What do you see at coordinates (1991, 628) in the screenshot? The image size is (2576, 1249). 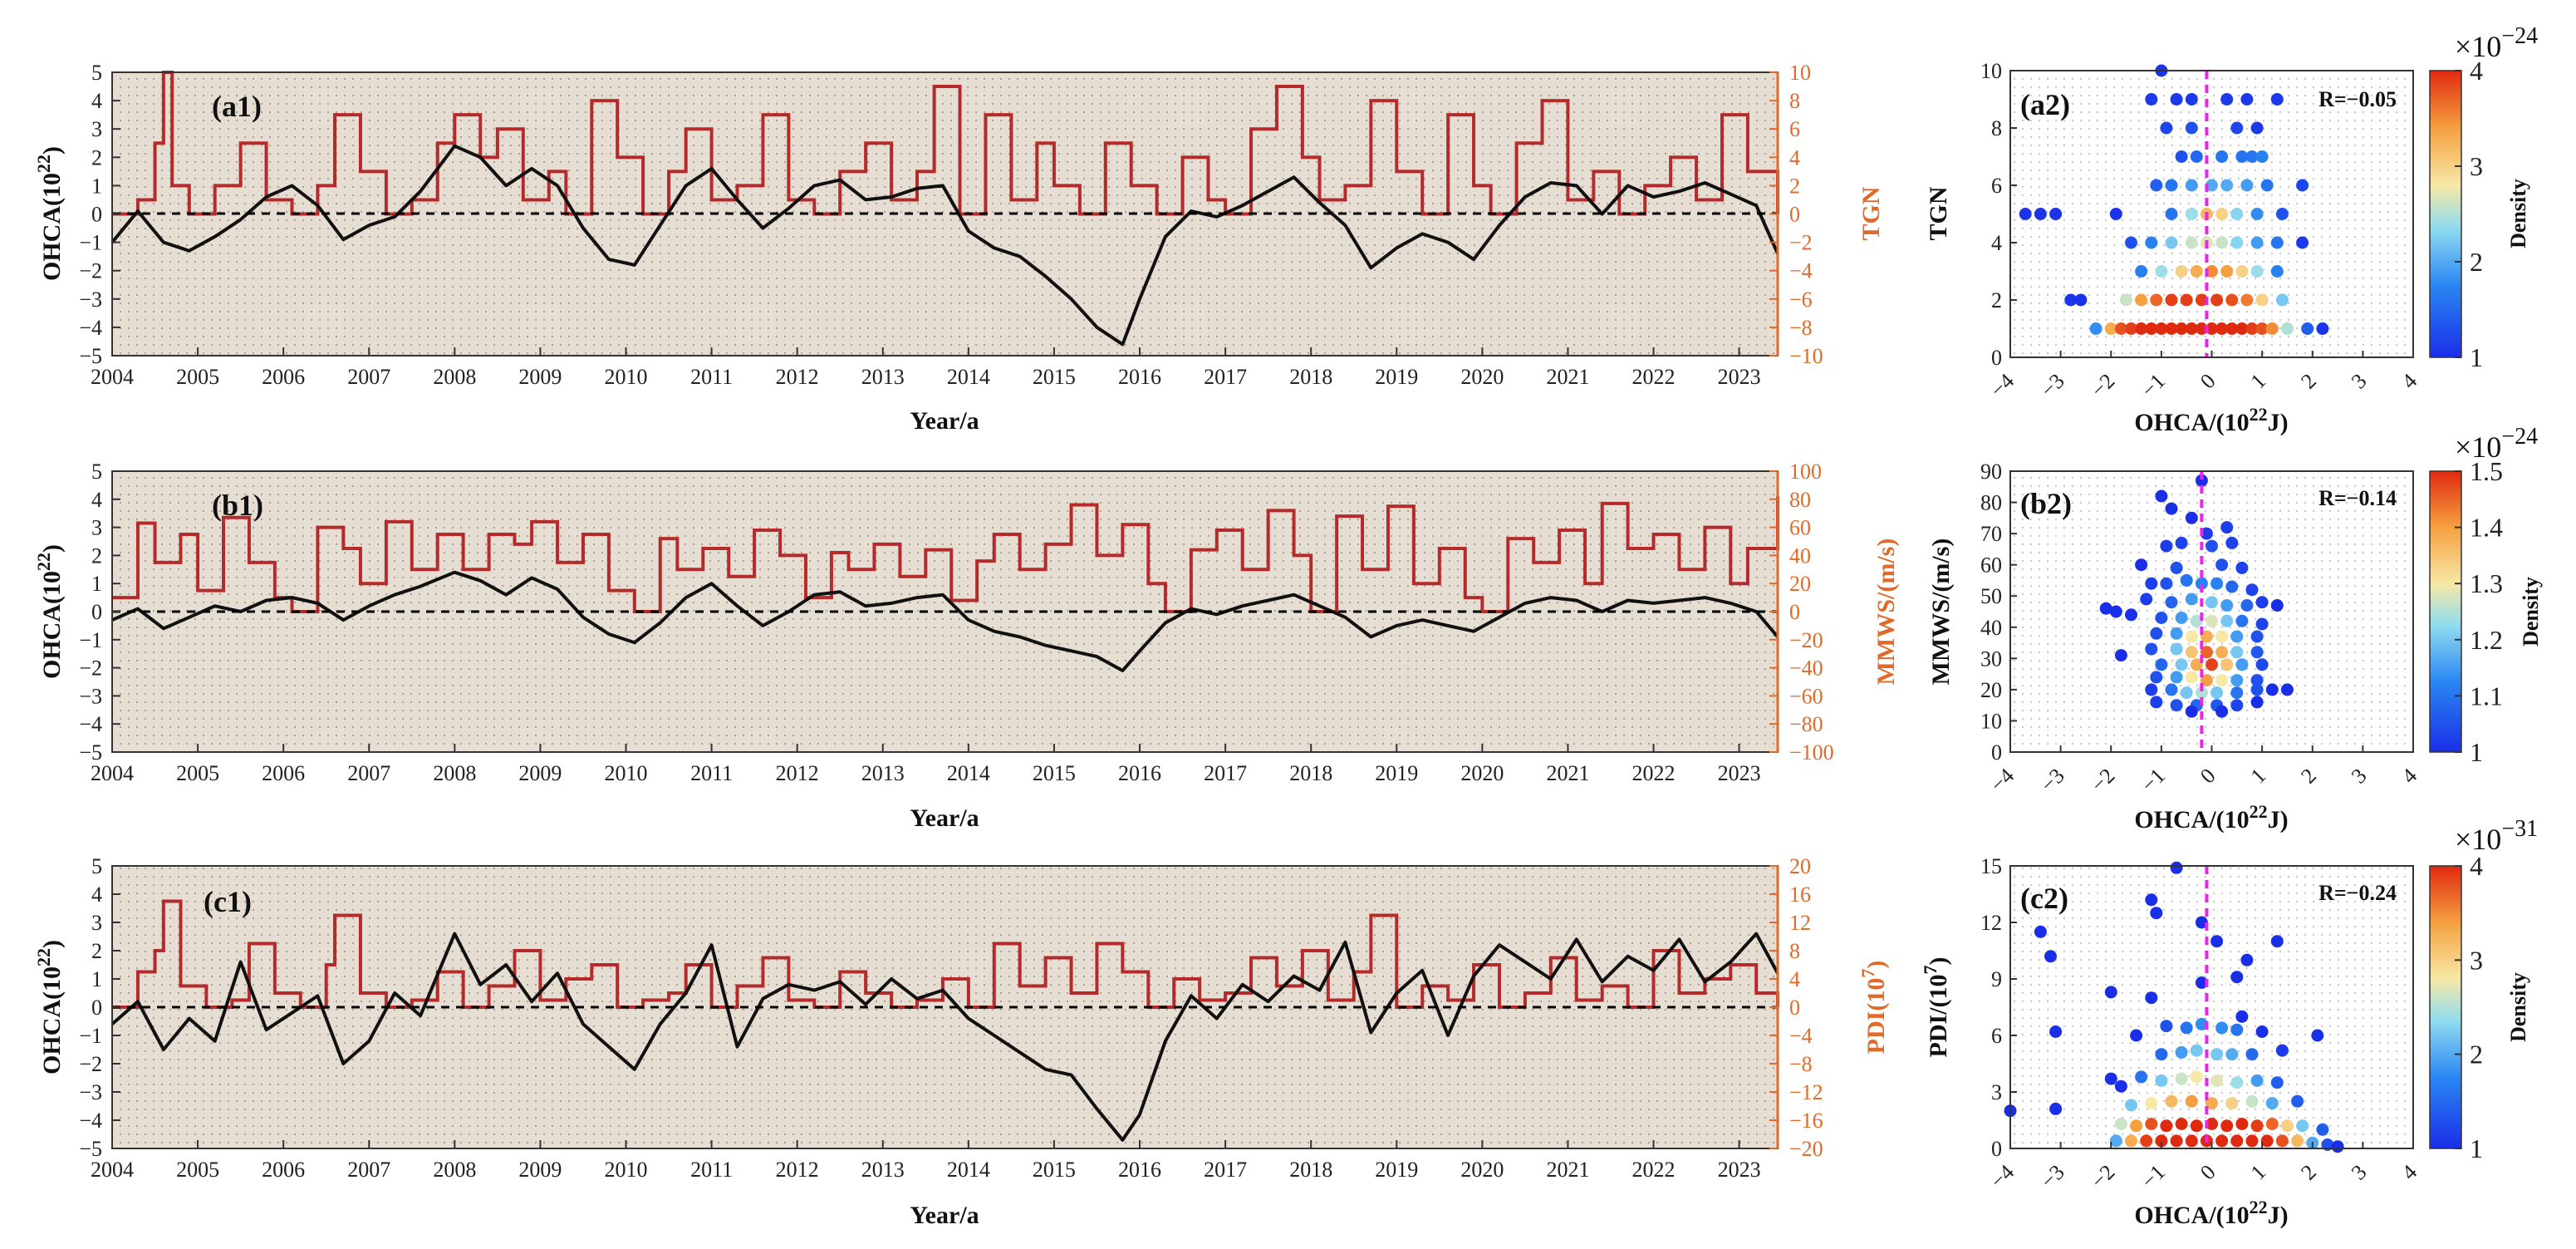 I see `b2-y-tick-label: 40` at bounding box center [1991, 628].